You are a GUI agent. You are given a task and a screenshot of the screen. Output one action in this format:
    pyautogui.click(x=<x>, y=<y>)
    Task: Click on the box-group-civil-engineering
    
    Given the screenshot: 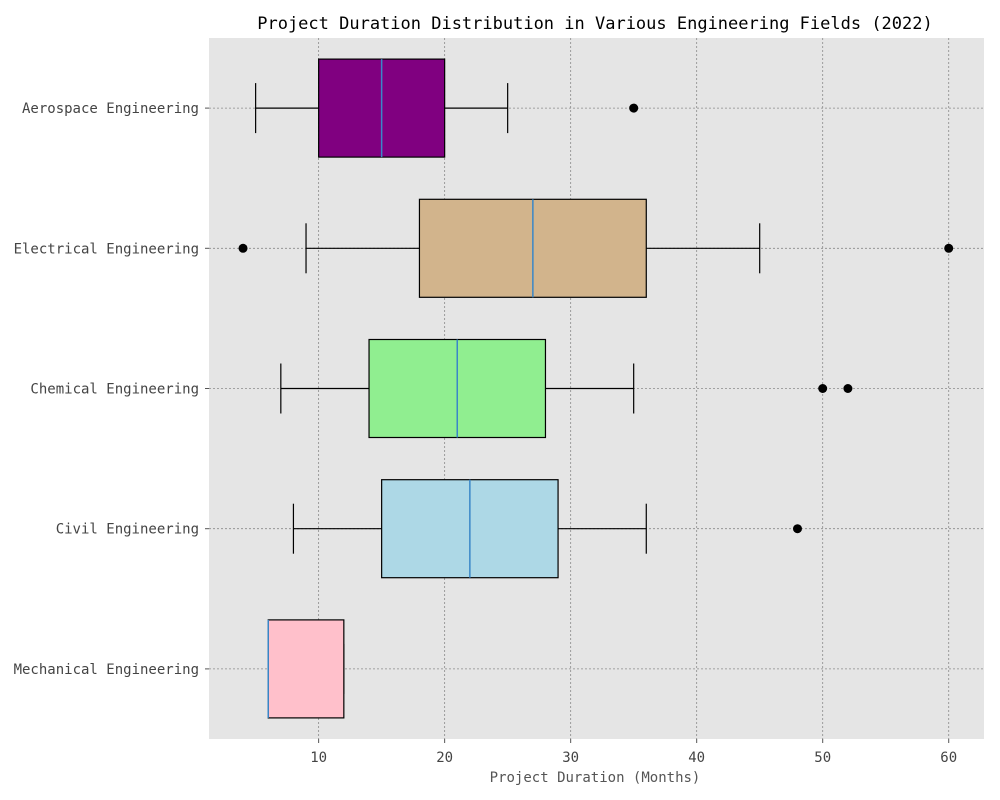 What is the action you would take?
    pyautogui.click(x=547, y=529)
    